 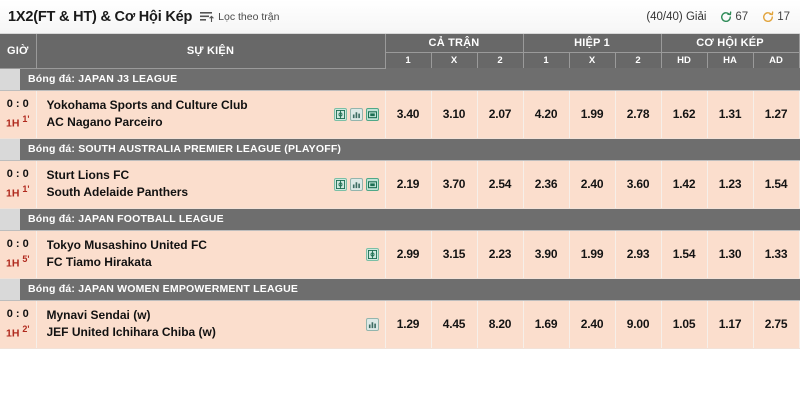 I want to click on odd-dc-hd: 1.05, so click(x=684, y=324).